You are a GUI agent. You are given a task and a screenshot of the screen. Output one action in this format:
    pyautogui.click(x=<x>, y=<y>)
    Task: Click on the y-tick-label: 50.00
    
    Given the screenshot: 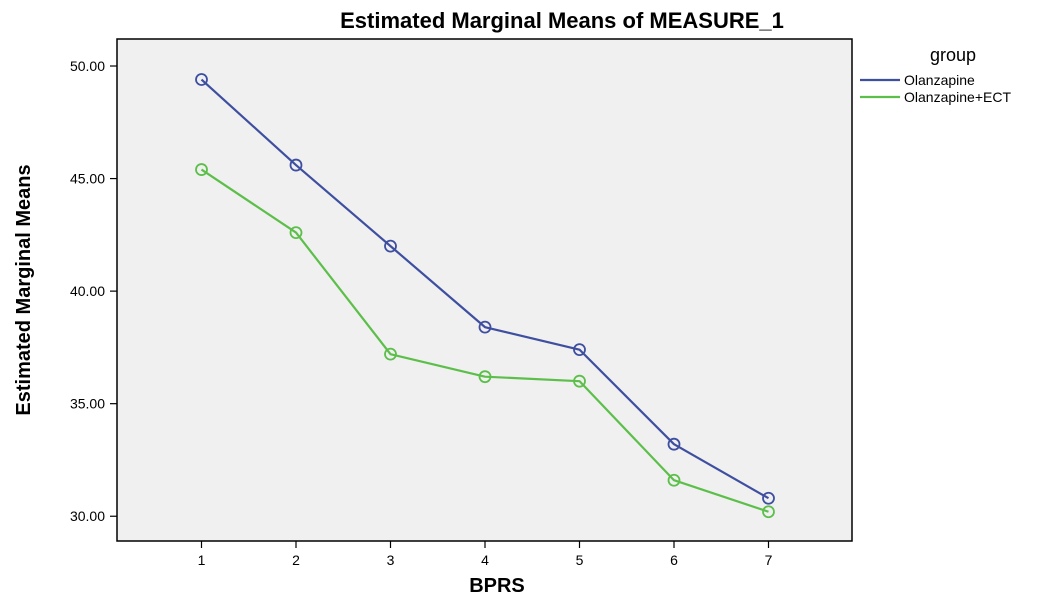 What is the action you would take?
    pyautogui.click(x=87, y=66)
    